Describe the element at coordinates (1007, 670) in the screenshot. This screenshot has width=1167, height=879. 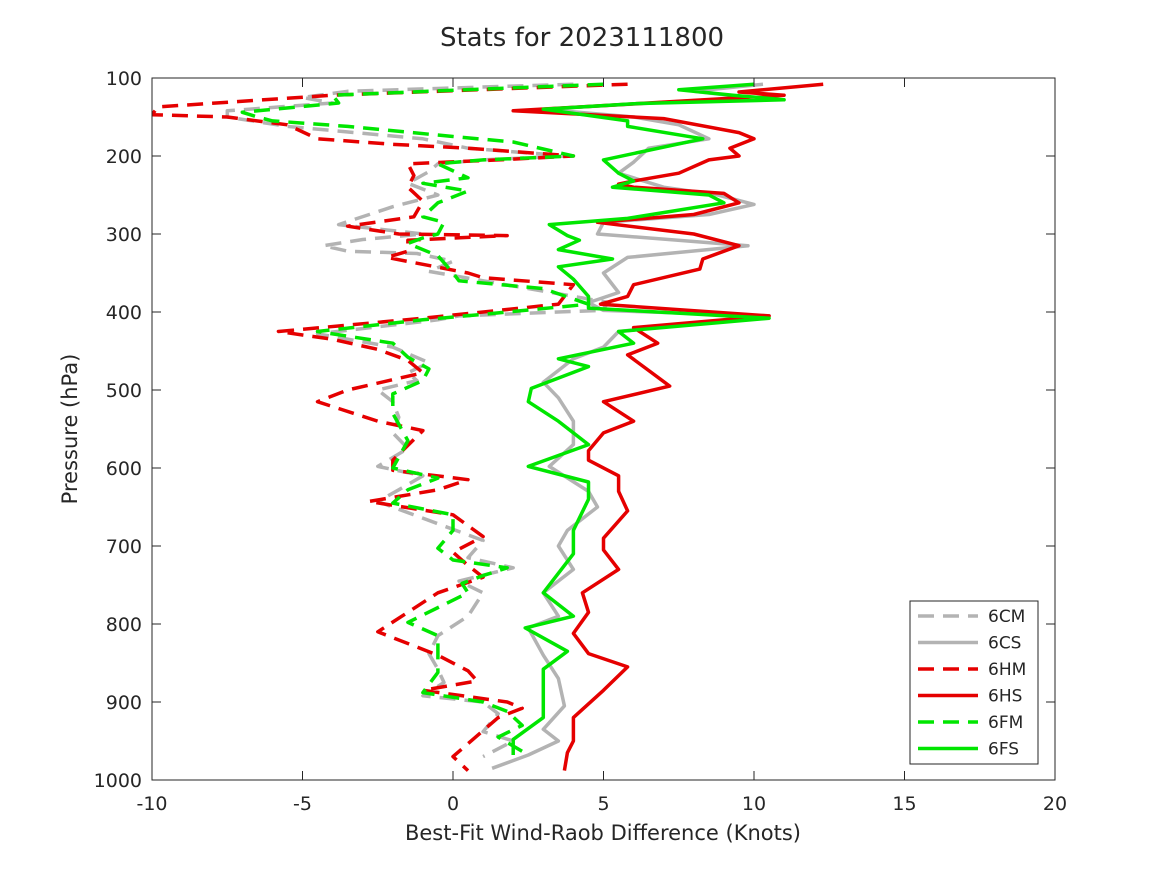
I see `legend-label-6HM: 6HM` at that location.